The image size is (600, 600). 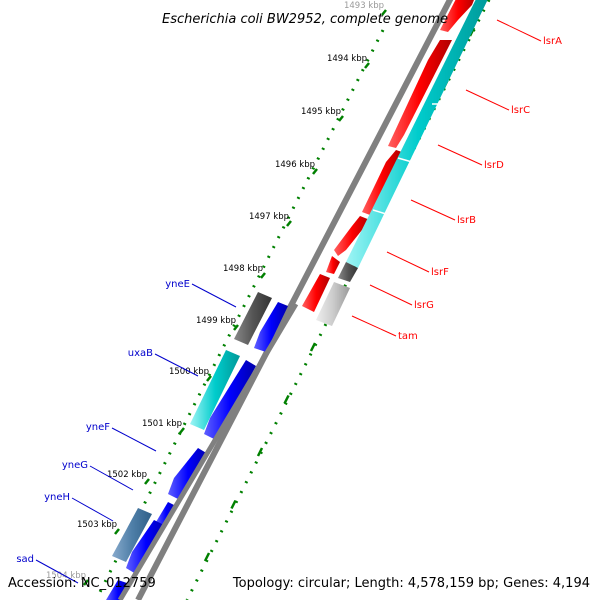 I want to click on gene-arrow-yneF-rev, so click(x=188, y=474).